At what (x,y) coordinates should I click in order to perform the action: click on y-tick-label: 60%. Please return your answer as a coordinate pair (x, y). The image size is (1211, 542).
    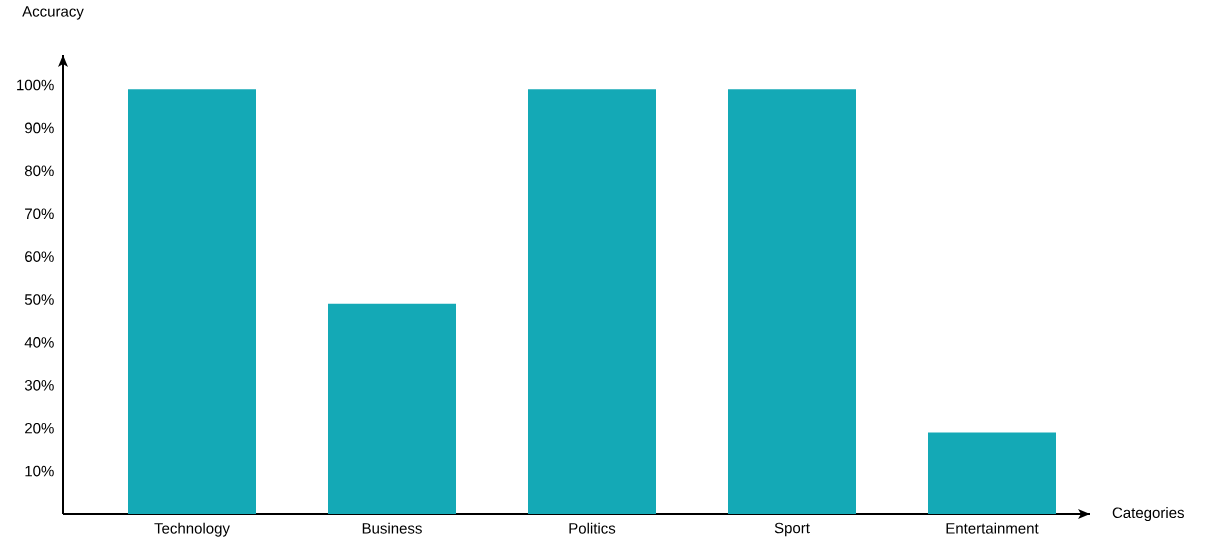
    Looking at the image, I should click on (39, 256).